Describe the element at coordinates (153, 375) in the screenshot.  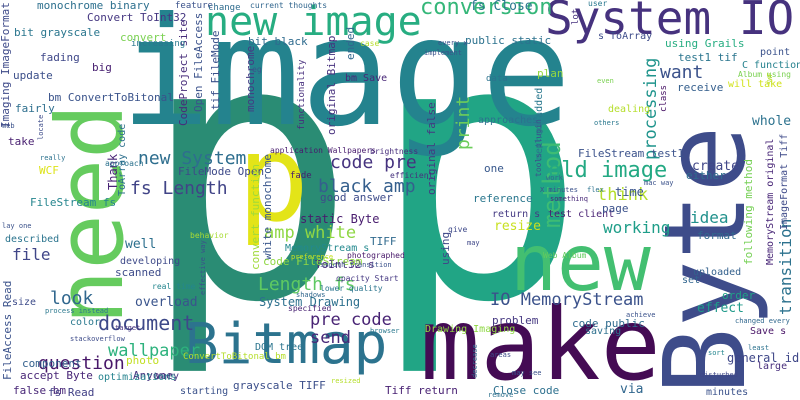
I see `word-anyone: Anyone` at that location.